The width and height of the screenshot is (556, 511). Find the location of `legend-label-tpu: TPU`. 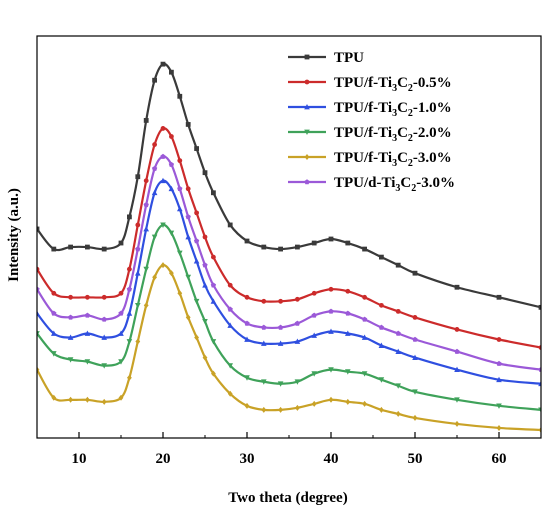

legend-label-tpu: TPU is located at coordinates (349, 58).